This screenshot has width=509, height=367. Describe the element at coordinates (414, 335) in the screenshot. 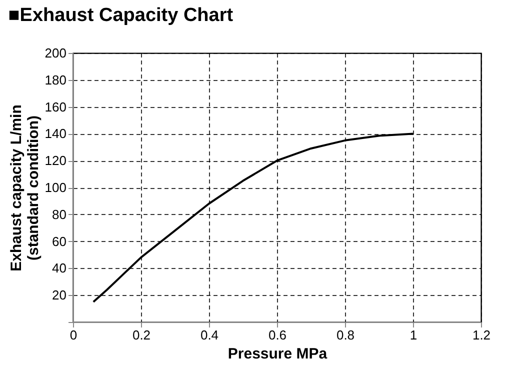

I see `x-tick-label: 1` at that location.